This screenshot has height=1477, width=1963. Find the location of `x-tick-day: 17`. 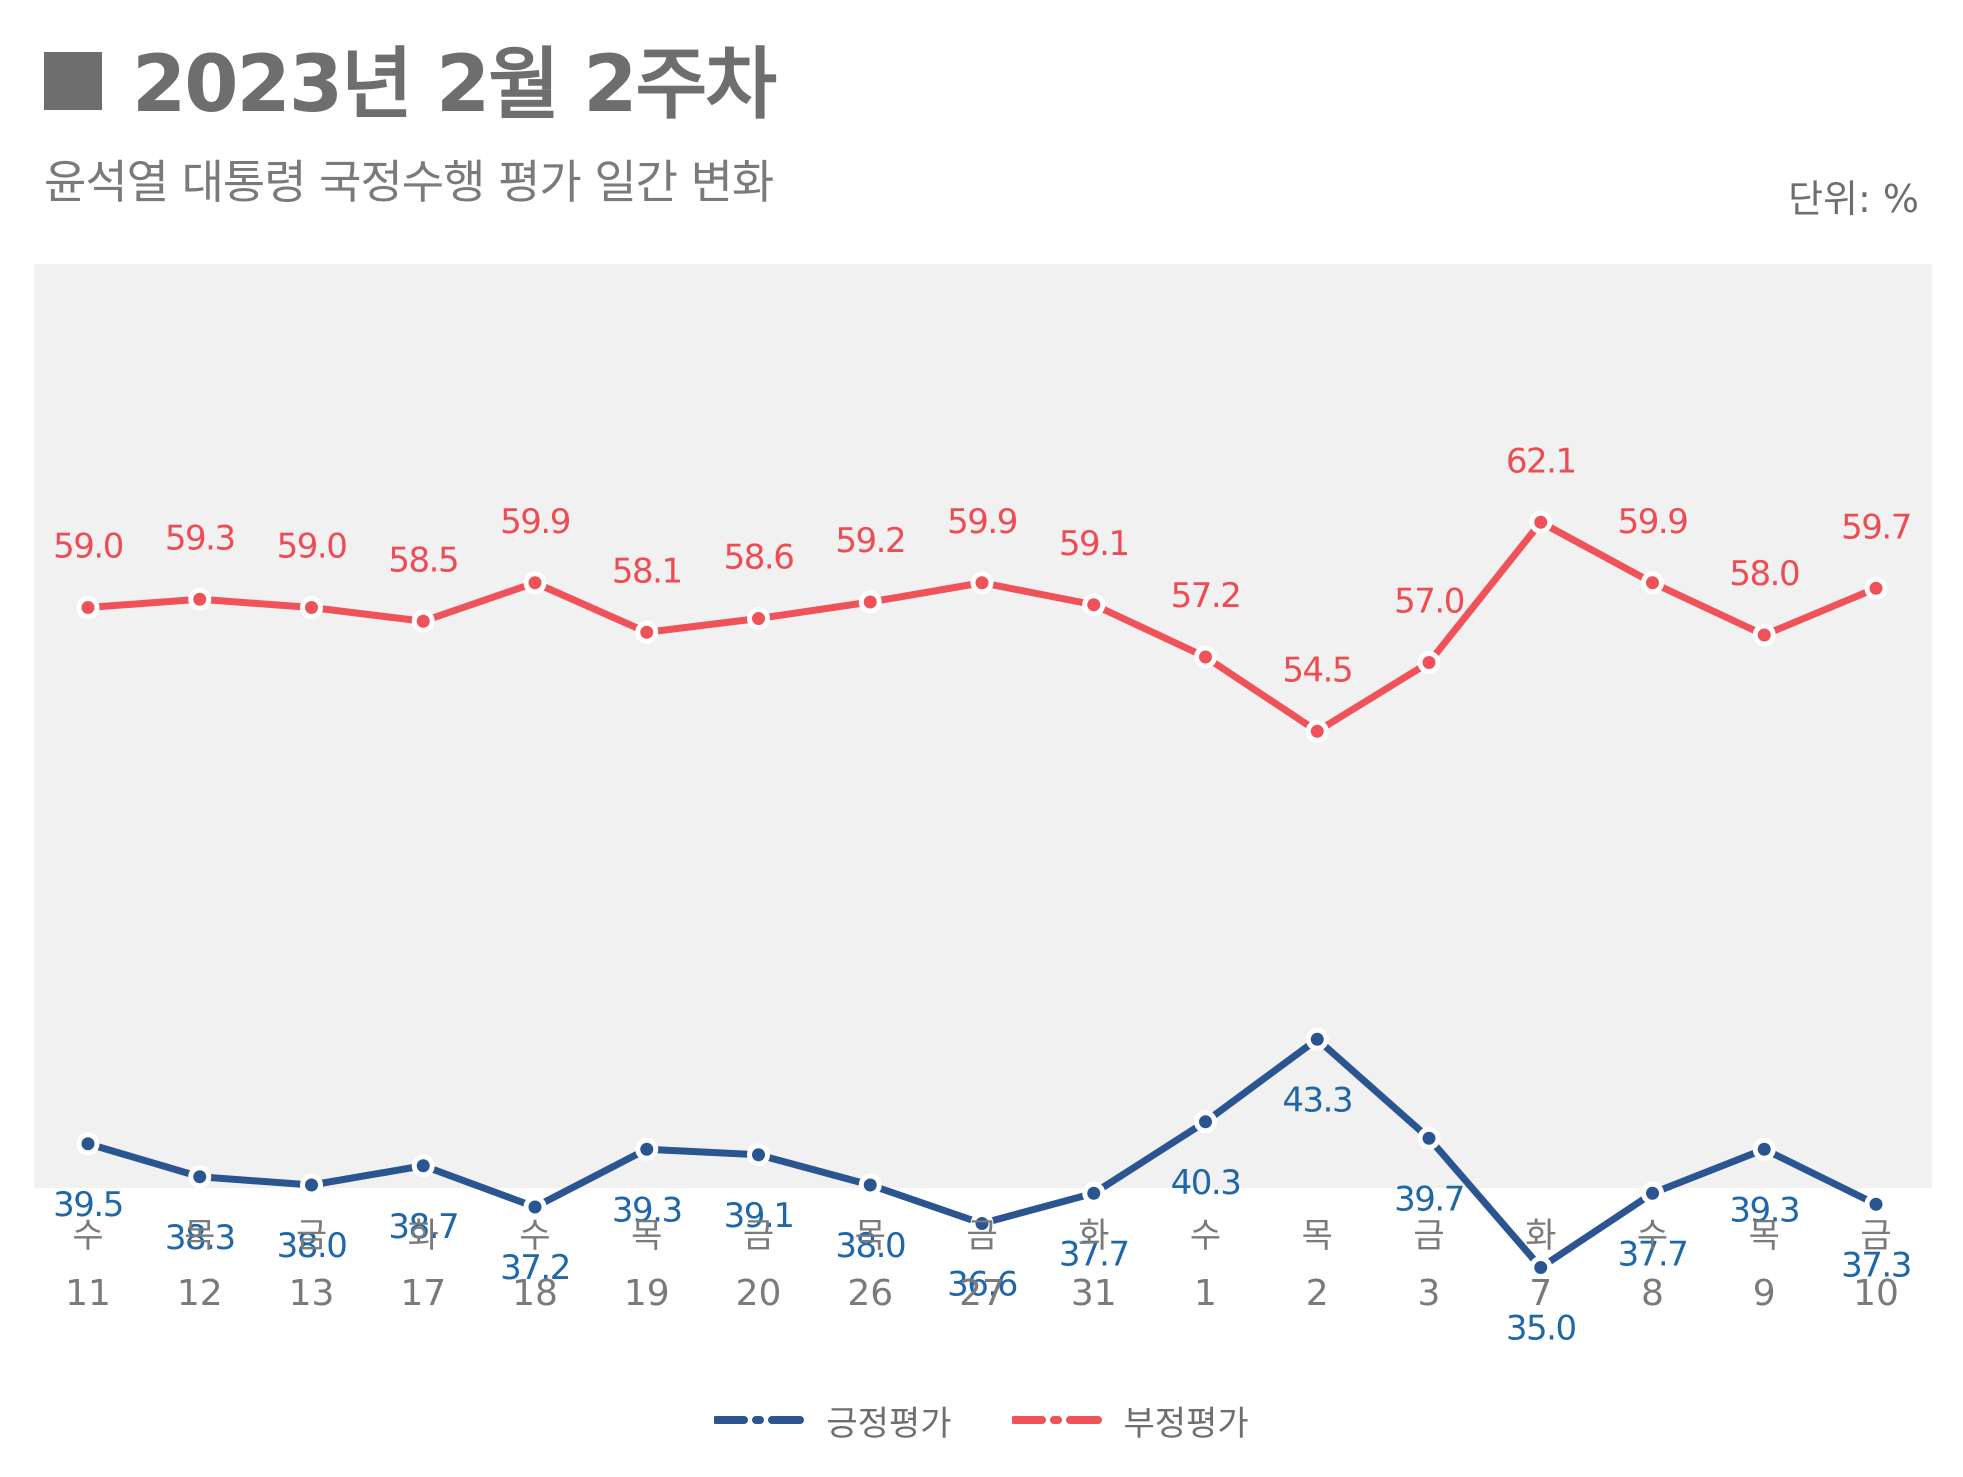

x-tick-day: 17 is located at coordinates (423, 1293).